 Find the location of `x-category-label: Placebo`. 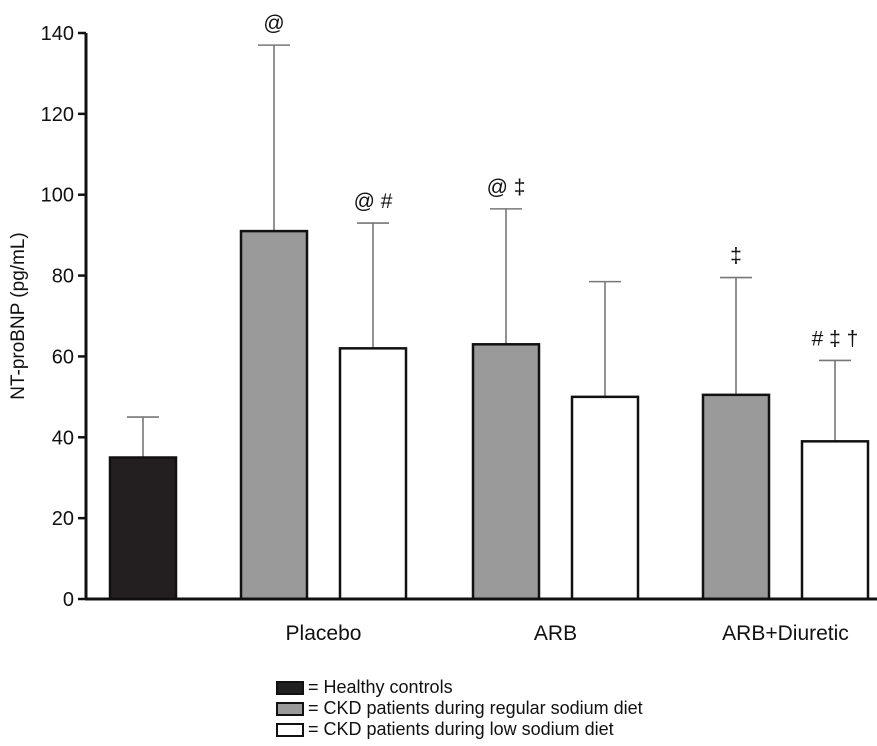

x-category-label: Placebo is located at coordinates (324, 633).